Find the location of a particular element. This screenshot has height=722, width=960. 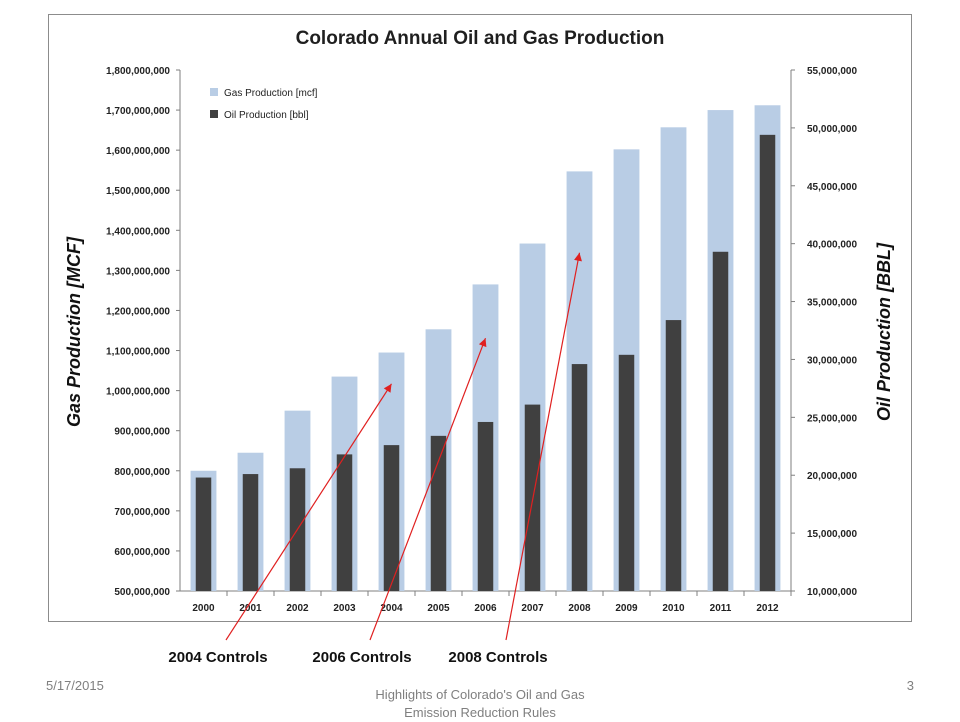

legend-label-gas: Gas Production [mcf] is located at coordinates (271, 93).